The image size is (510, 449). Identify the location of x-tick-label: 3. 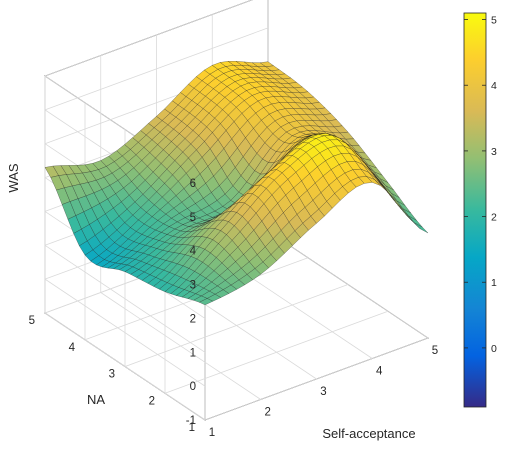
(323, 392).